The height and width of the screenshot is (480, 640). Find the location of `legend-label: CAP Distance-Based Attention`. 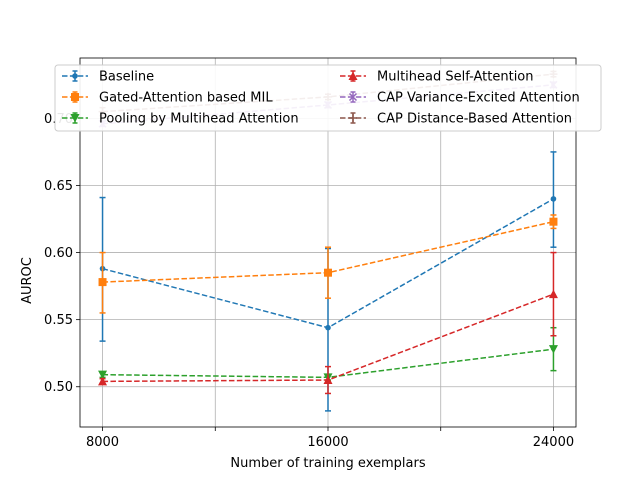

legend-label: CAP Distance-Based Attention is located at coordinates (474, 119).